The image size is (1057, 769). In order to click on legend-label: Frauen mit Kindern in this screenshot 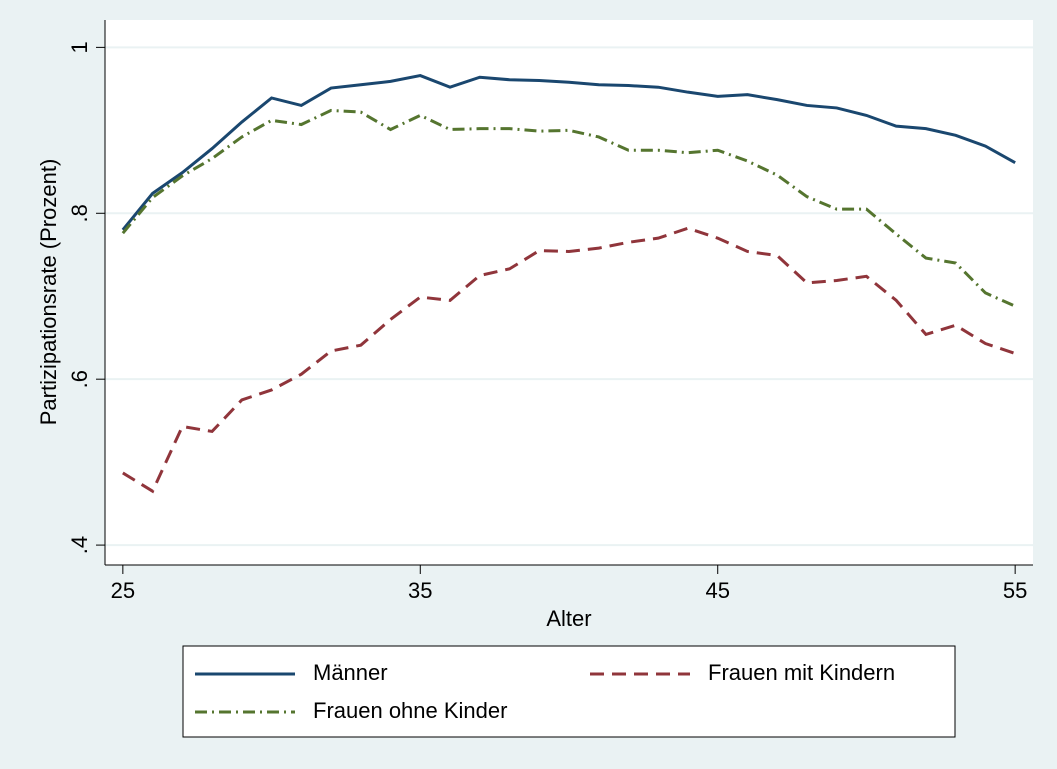, I will do `click(801, 672)`.